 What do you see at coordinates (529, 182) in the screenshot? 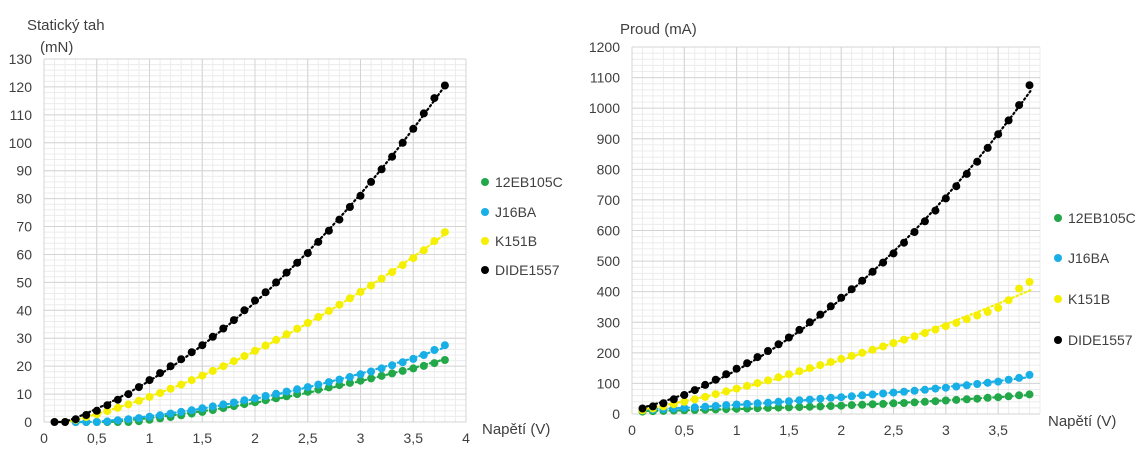
I see `legend-label: 12EB105C` at bounding box center [529, 182].